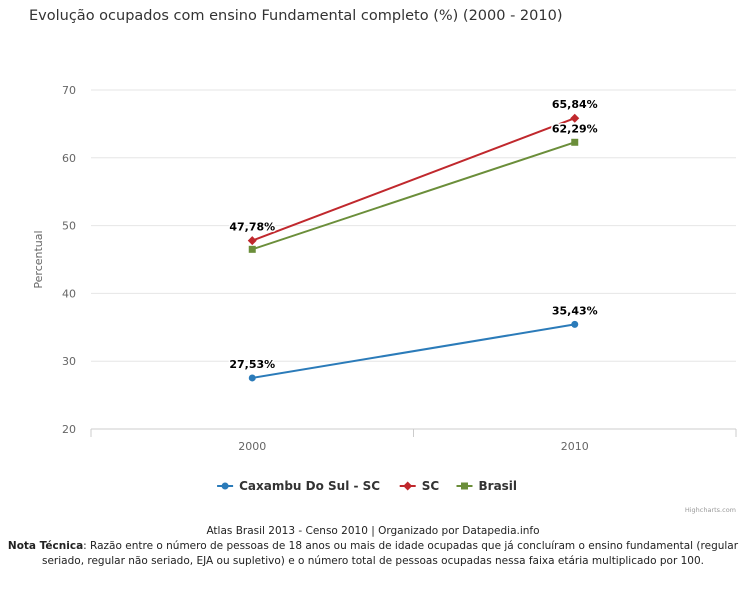  I want to click on x-tick-label: 2000, so click(252, 446).